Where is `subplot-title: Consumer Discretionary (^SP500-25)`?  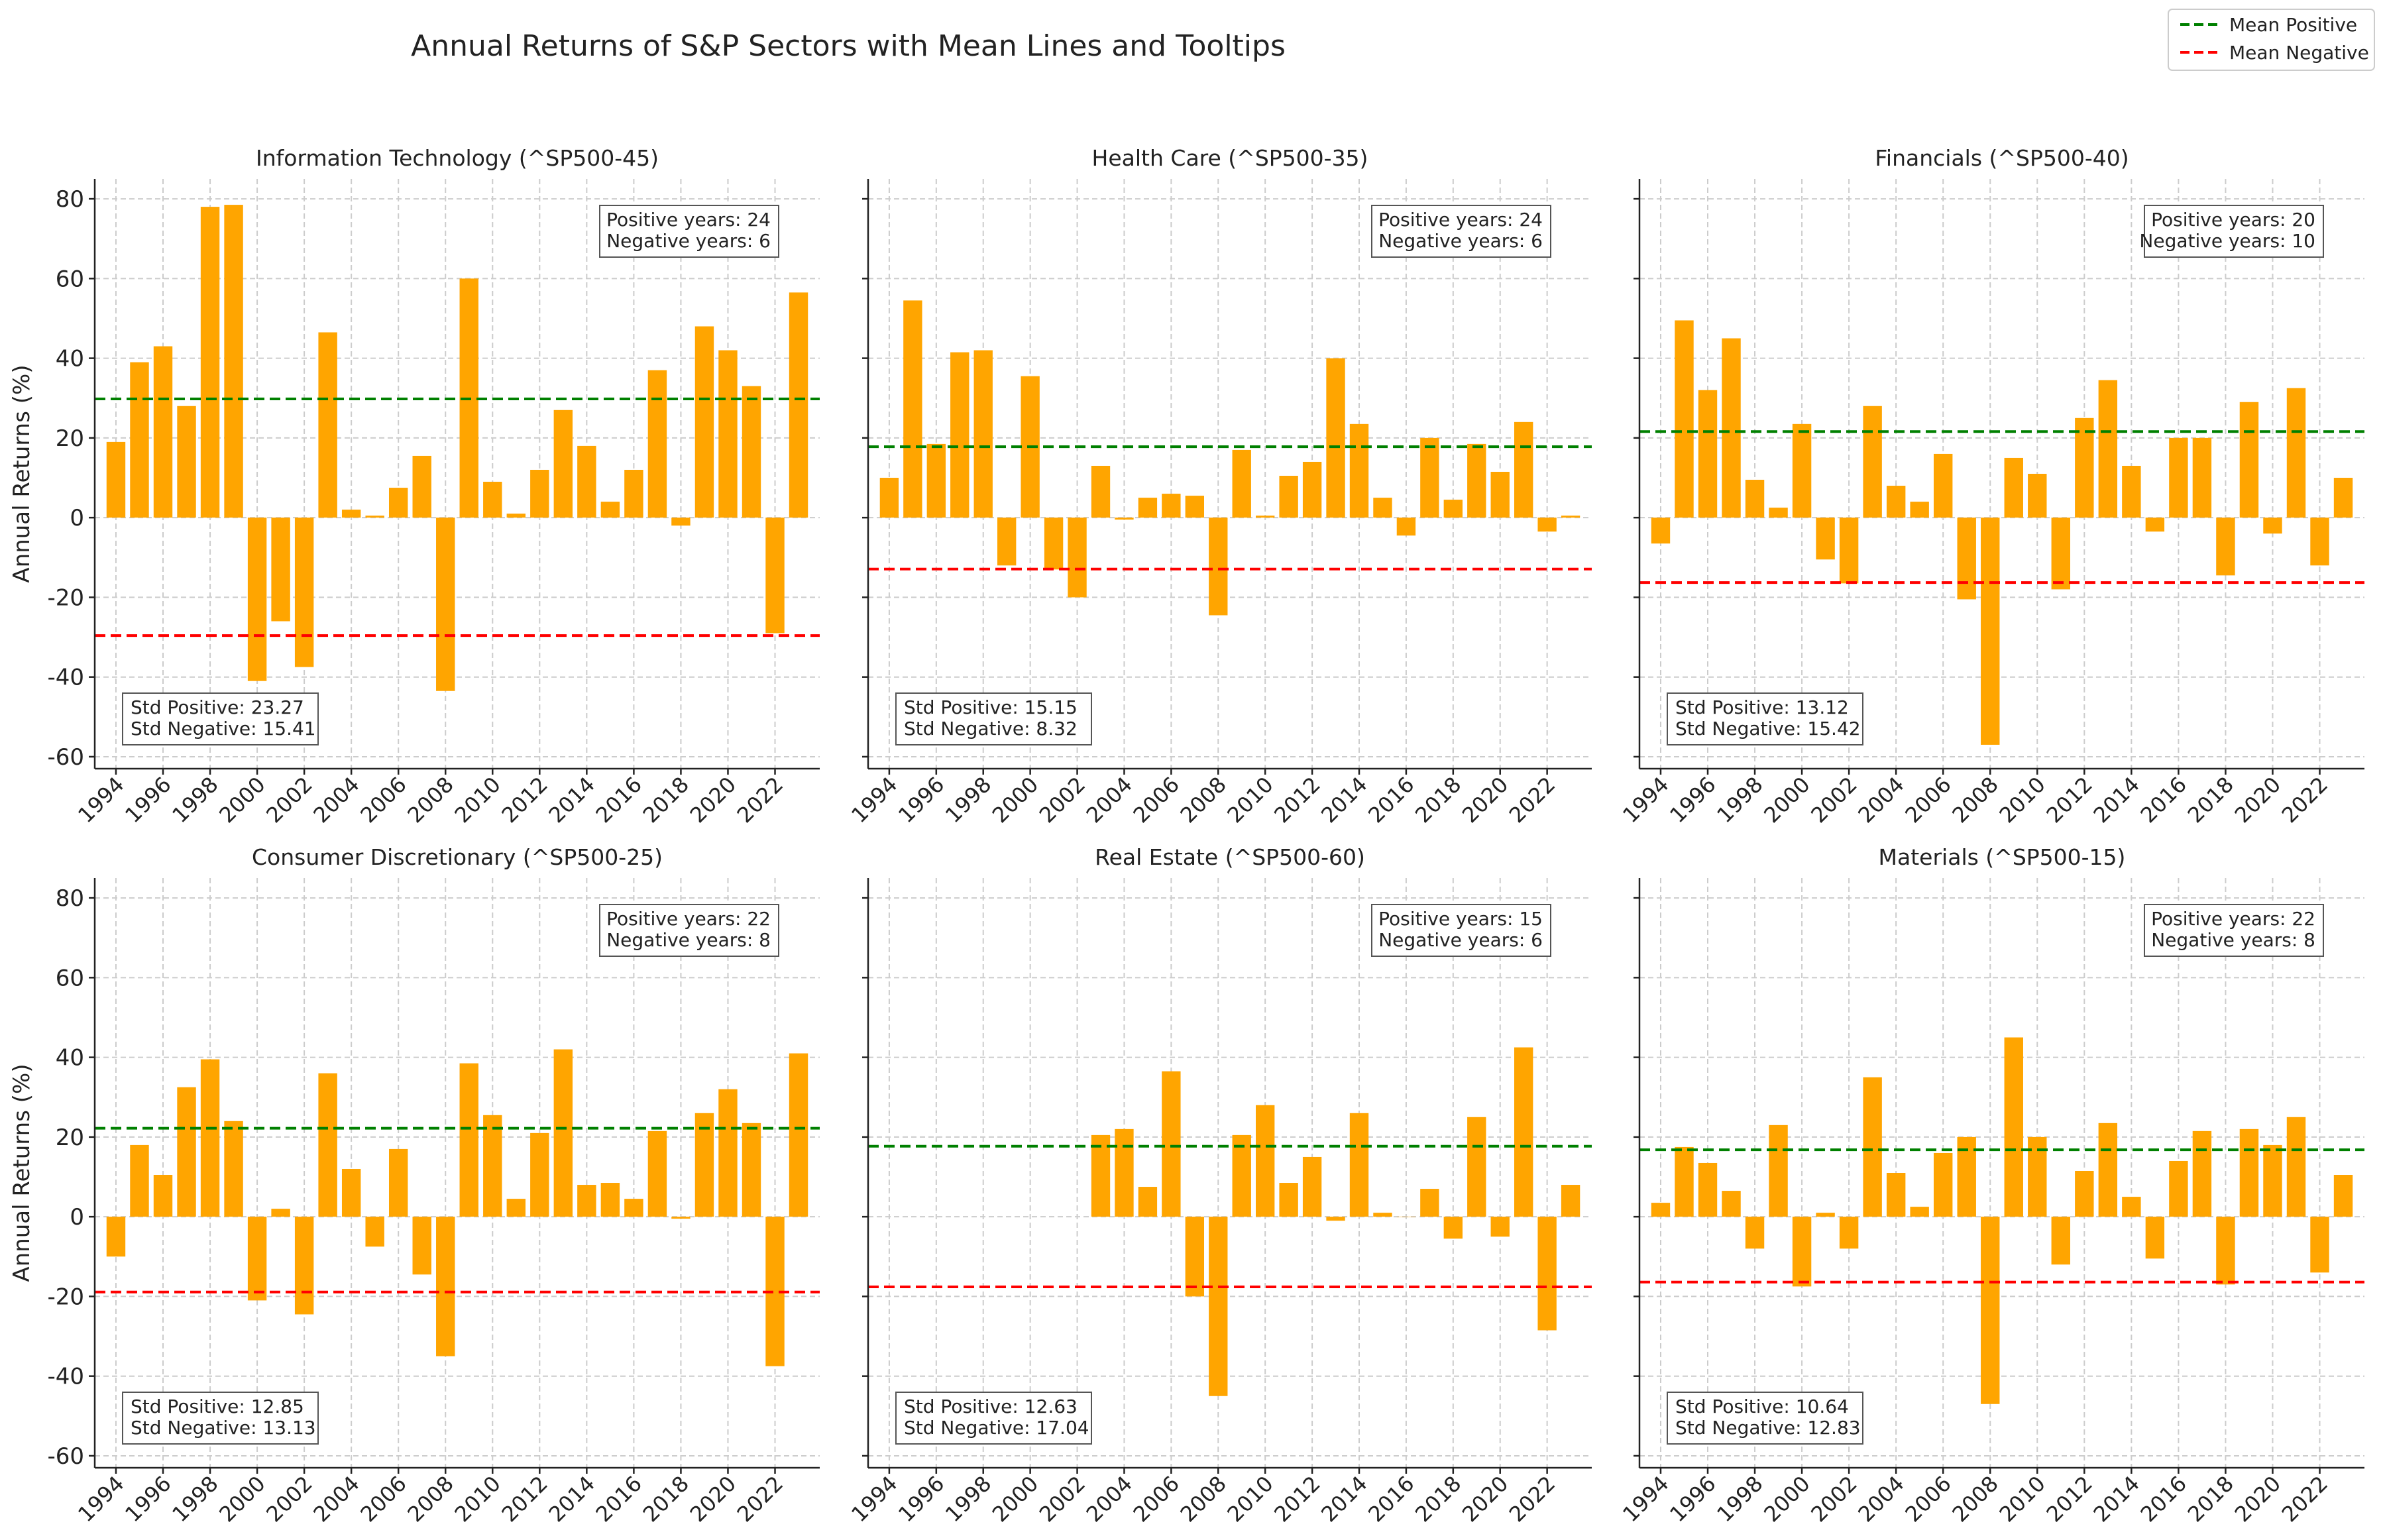
subplot-title: Consumer Discretionary (^SP500-25) is located at coordinates (457, 857).